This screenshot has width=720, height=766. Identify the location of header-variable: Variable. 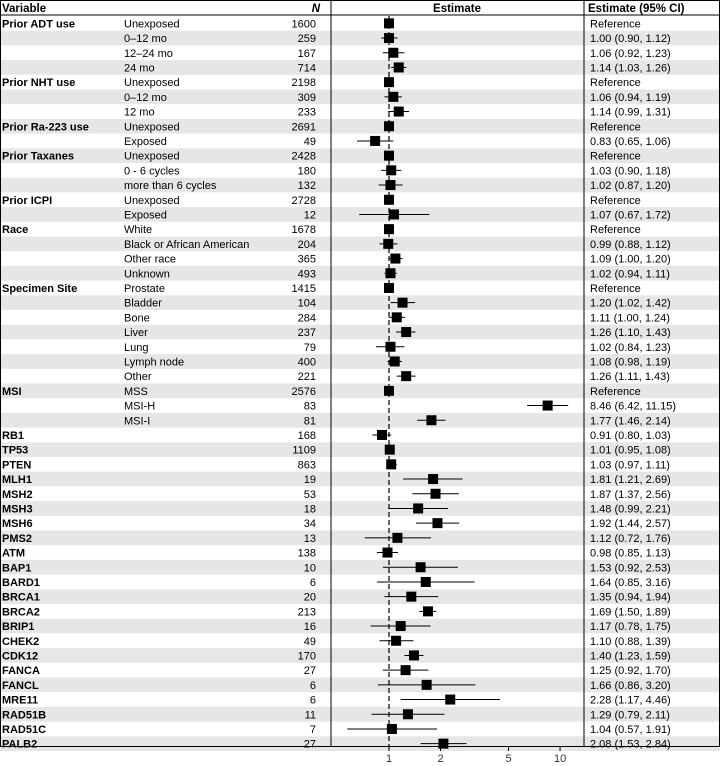
(24, 9).